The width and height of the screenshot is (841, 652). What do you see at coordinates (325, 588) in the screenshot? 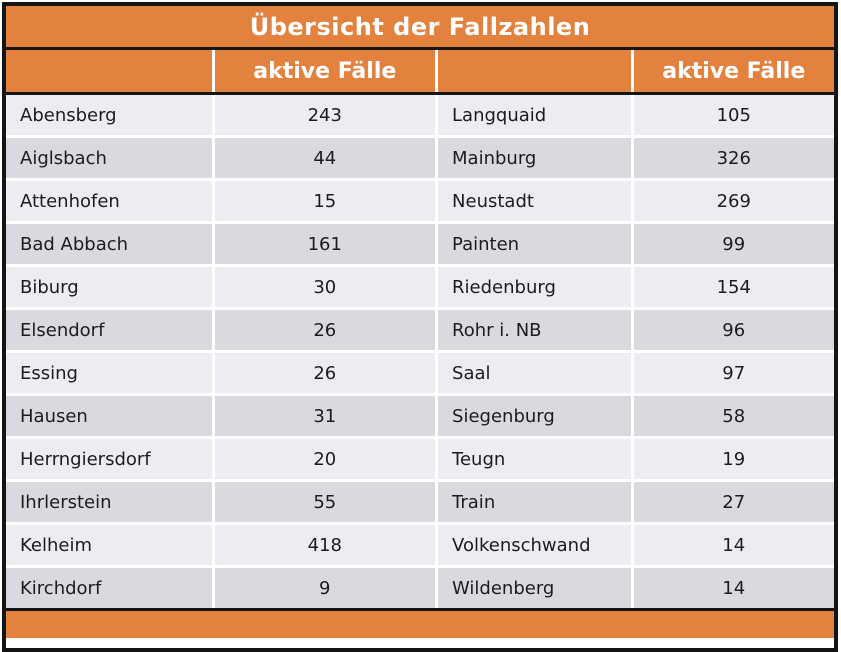
I see `cases-cell: 9` at bounding box center [325, 588].